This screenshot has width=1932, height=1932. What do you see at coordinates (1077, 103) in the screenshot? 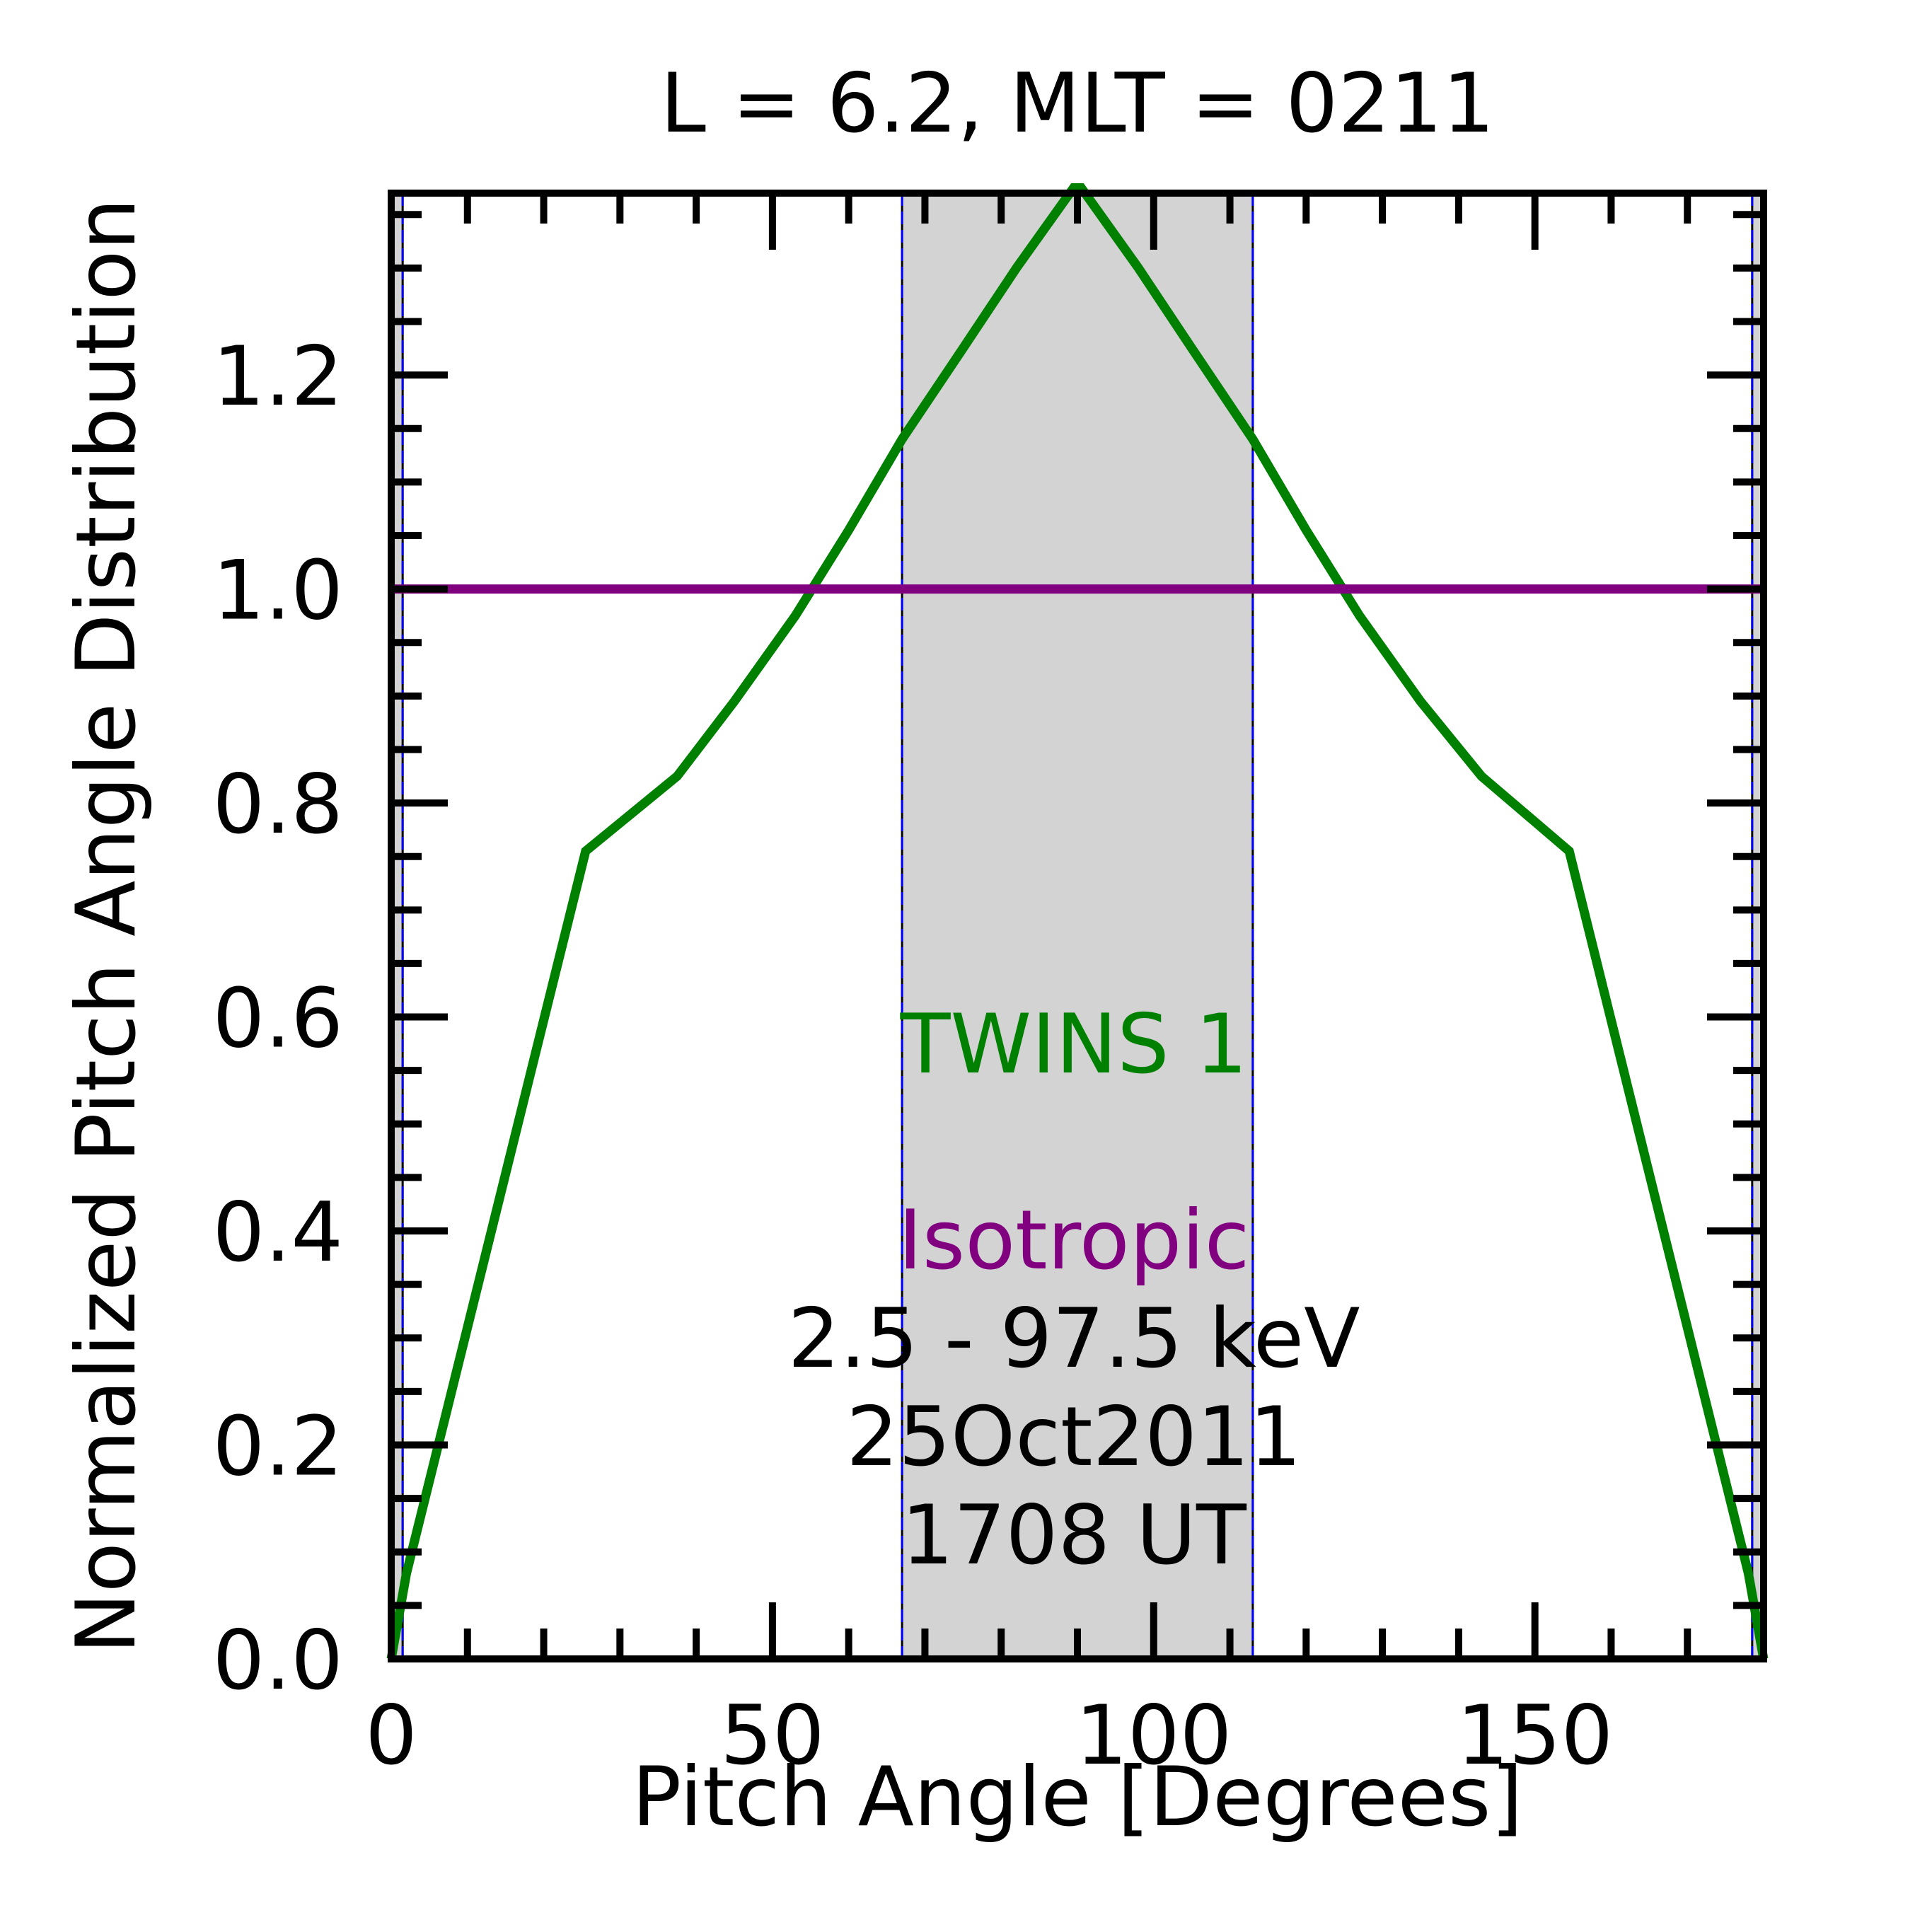
I see `chart-title: L = 6.2, MLT = 0211` at bounding box center [1077, 103].